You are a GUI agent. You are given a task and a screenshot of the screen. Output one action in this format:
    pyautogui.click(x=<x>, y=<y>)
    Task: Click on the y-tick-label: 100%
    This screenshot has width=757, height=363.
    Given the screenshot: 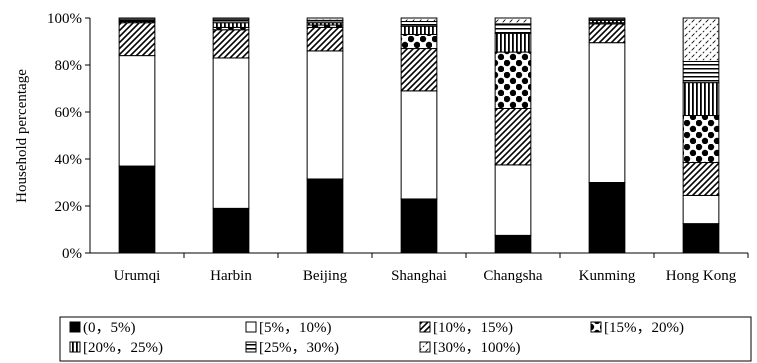 What is the action you would take?
    pyautogui.click(x=64, y=19)
    